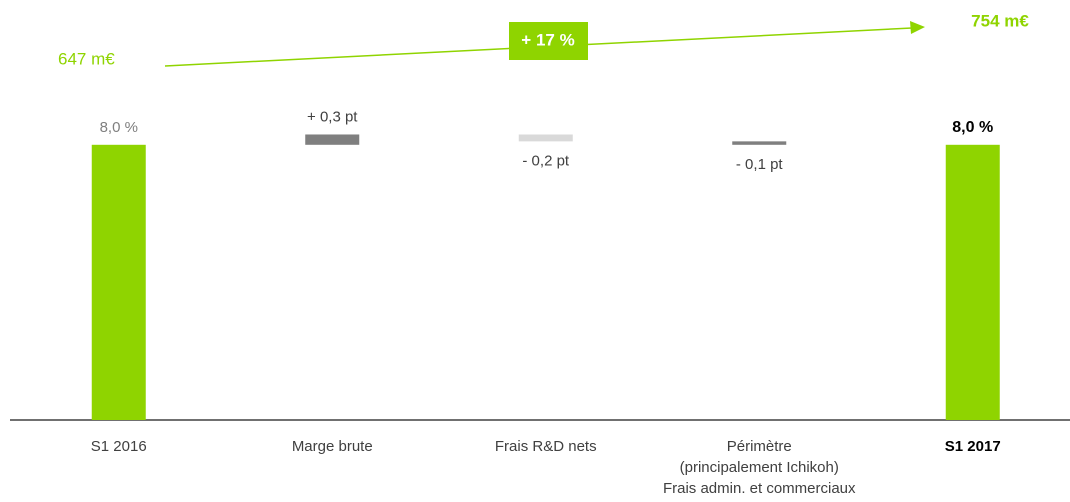  Describe the element at coordinates (332, 446) in the screenshot. I see `x-tick-label: Marge brute` at that location.